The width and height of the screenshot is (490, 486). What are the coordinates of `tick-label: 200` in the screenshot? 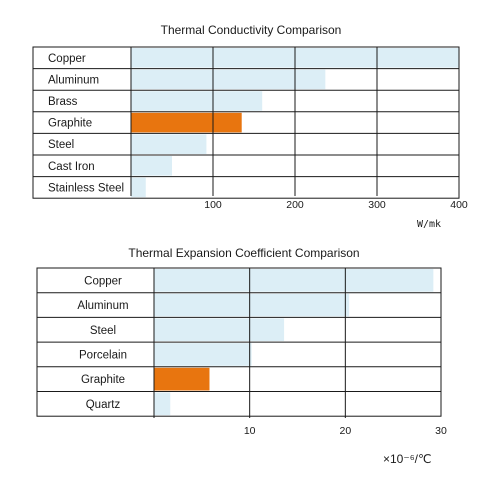 It's located at (295, 205).